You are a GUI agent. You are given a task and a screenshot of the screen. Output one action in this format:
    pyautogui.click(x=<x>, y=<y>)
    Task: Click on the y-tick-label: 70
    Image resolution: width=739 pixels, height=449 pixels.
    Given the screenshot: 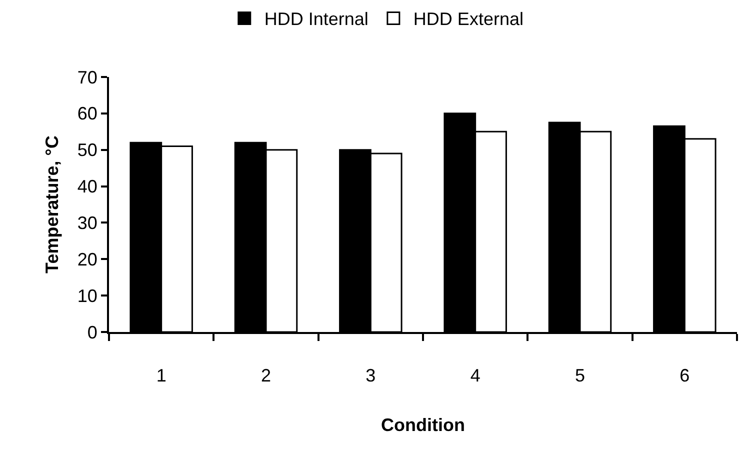 What is the action you would take?
    pyautogui.click(x=87, y=77)
    